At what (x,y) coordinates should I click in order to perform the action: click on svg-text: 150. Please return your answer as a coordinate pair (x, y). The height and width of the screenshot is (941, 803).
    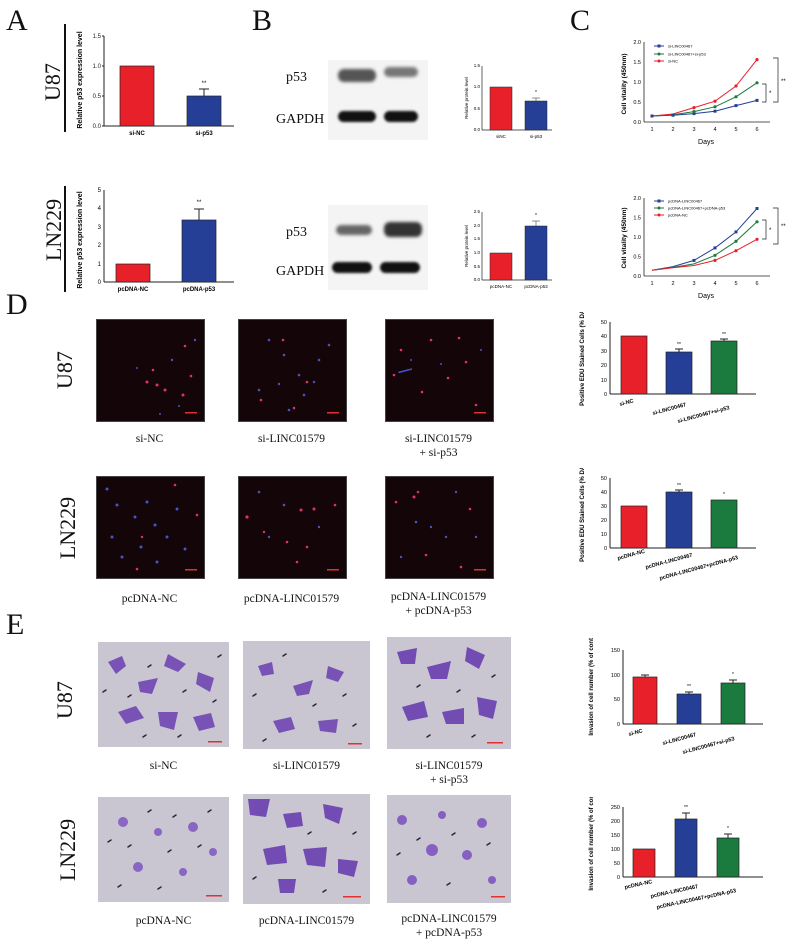
    Looking at the image, I should click on (615, 836).